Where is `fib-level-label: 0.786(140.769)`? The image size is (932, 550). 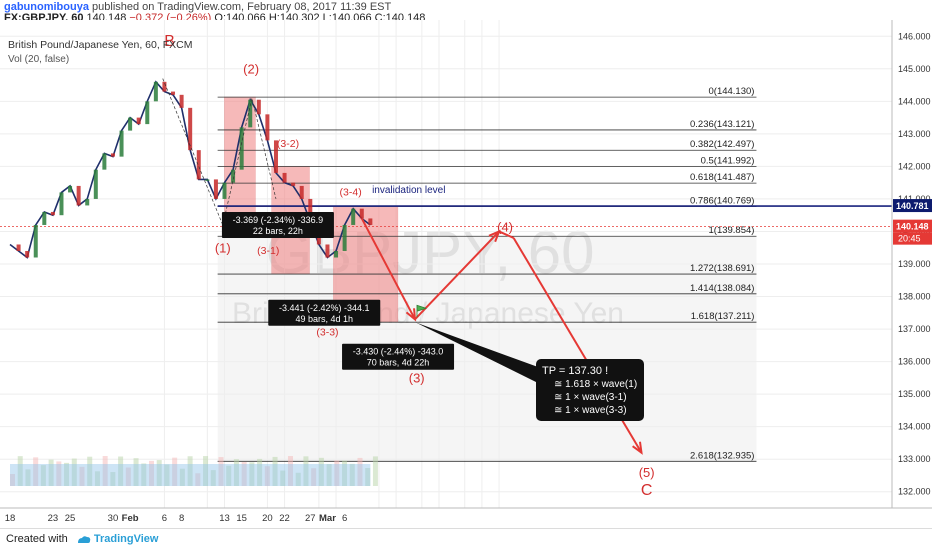
fib-level-label: 0.786(140.769) is located at coordinates (722, 200).